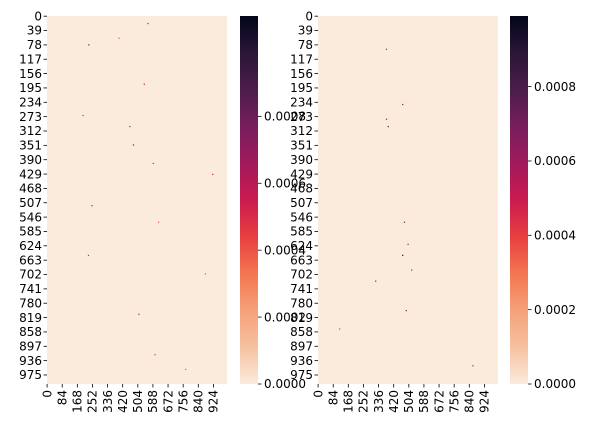 This screenshot has height=436, width=594. What do you see at coordinates (62, 397) in the screenshot?
I see `x-tick-label: 84` at bounding box center [62, 397].